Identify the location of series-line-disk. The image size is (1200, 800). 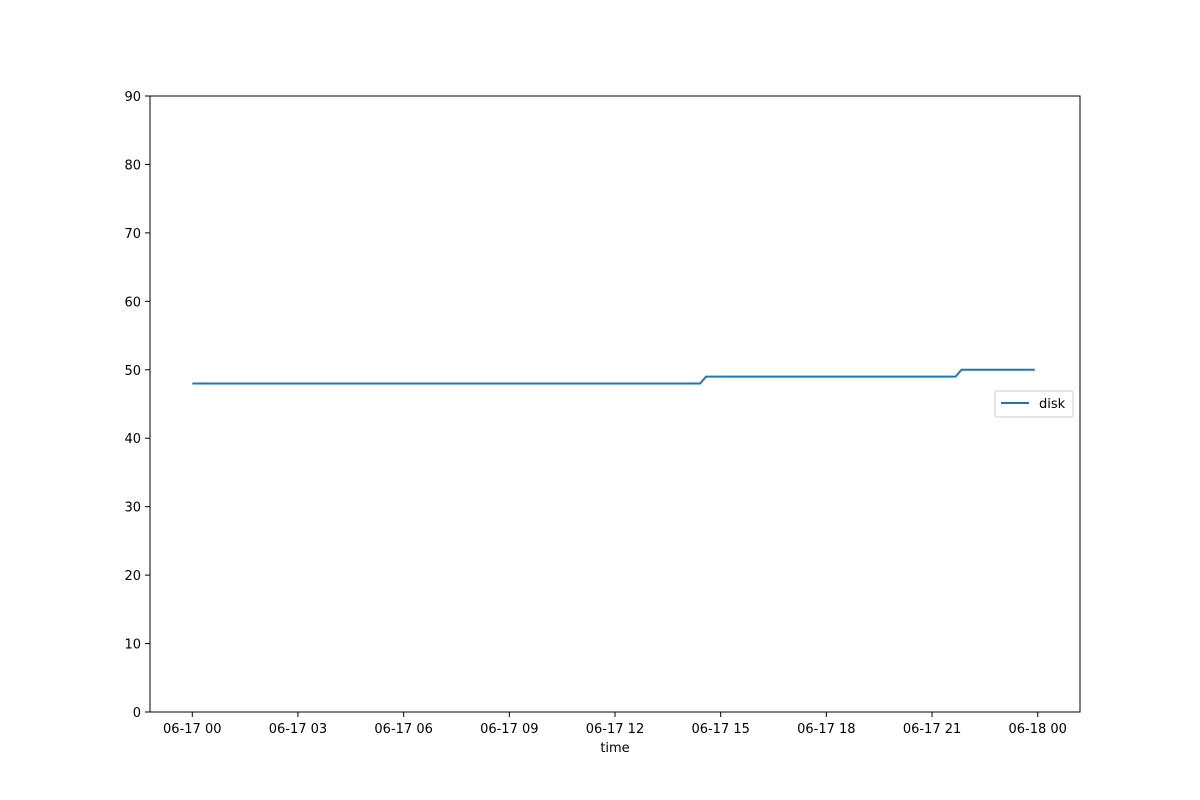
(613, 376).